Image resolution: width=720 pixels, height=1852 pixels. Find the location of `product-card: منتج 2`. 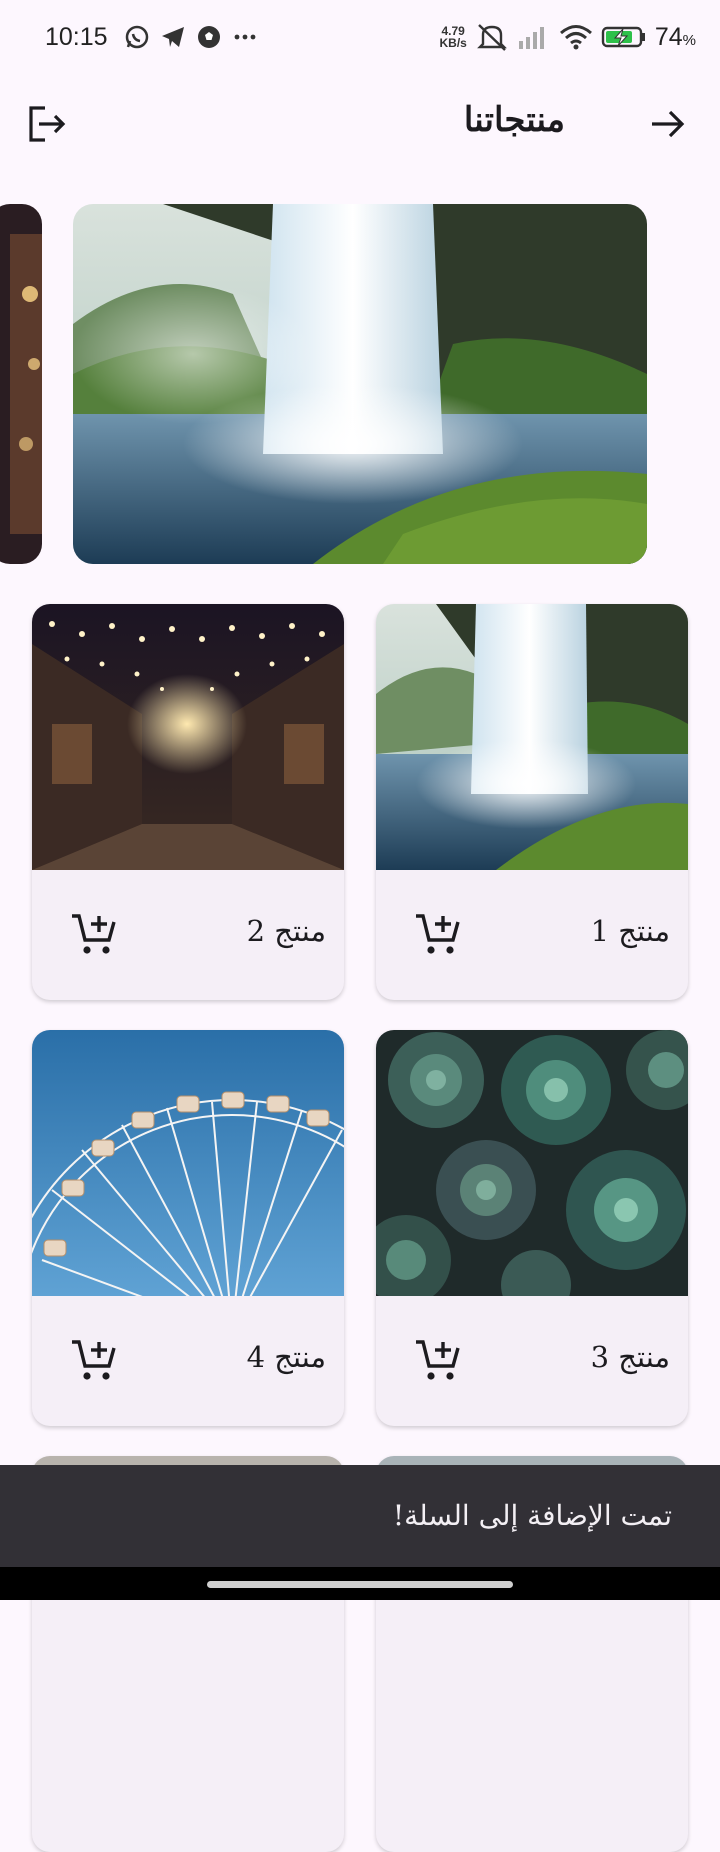

product-card: منتج 2 is located at coordinates (188, 802).